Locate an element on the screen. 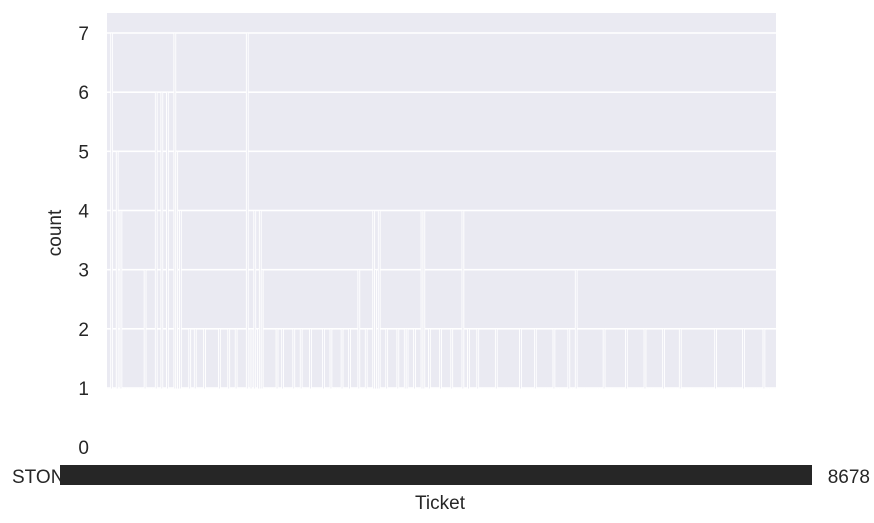 Image resolution: width=874 pixels, height=523 pixels. y-tick-label: 0 is located at coordinates (83, 448).